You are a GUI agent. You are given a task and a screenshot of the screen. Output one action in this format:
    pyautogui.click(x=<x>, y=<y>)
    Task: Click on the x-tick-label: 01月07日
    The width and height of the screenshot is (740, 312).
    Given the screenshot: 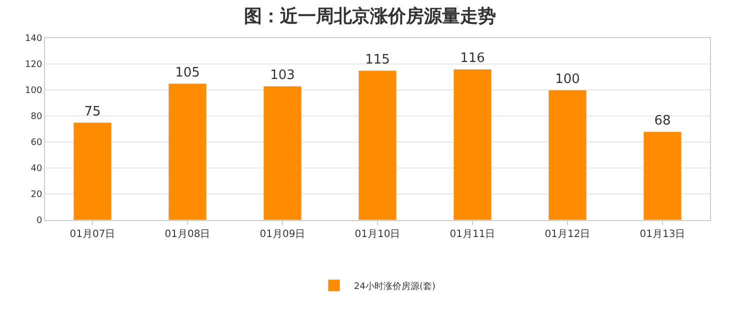 What is the action you would take?
    pyautogui.click(x=93, y=234)
    